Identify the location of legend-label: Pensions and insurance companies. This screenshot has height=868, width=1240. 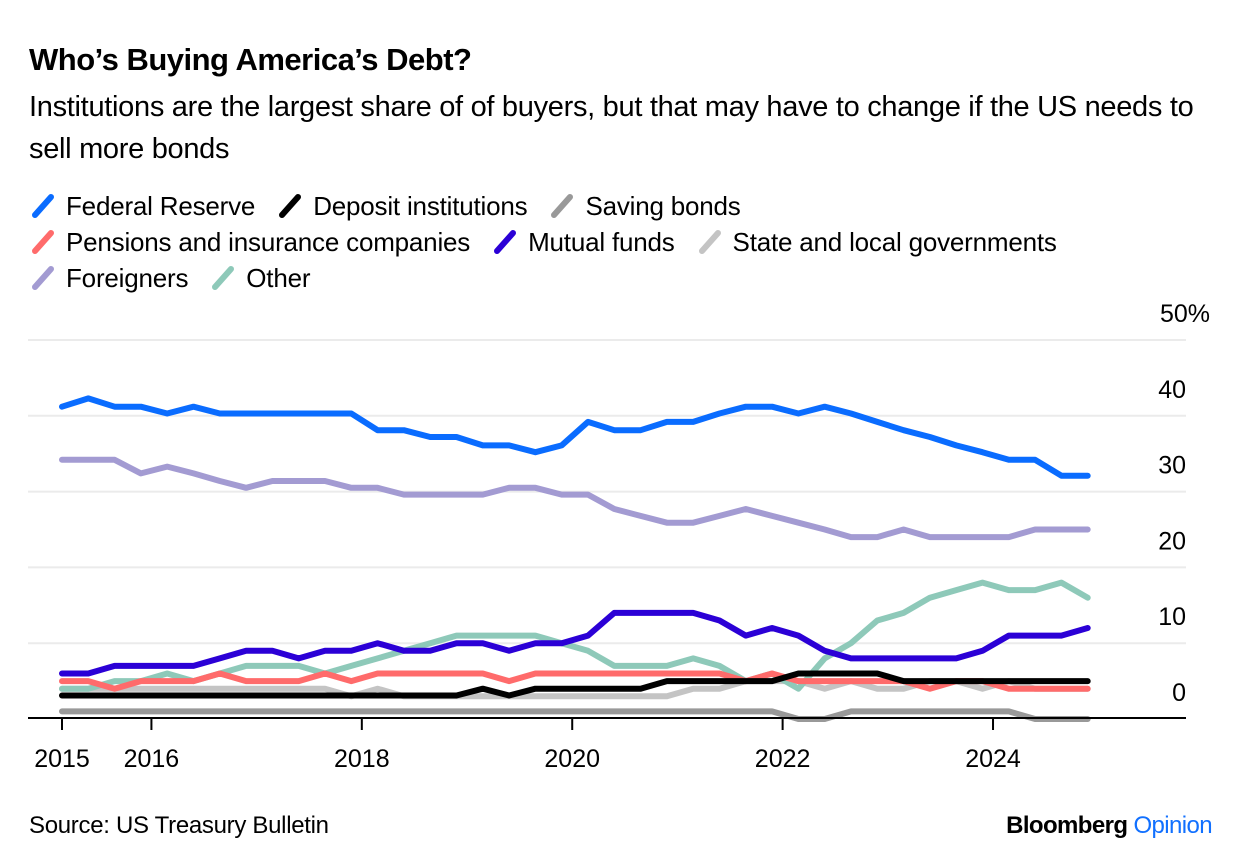
(268, 241).